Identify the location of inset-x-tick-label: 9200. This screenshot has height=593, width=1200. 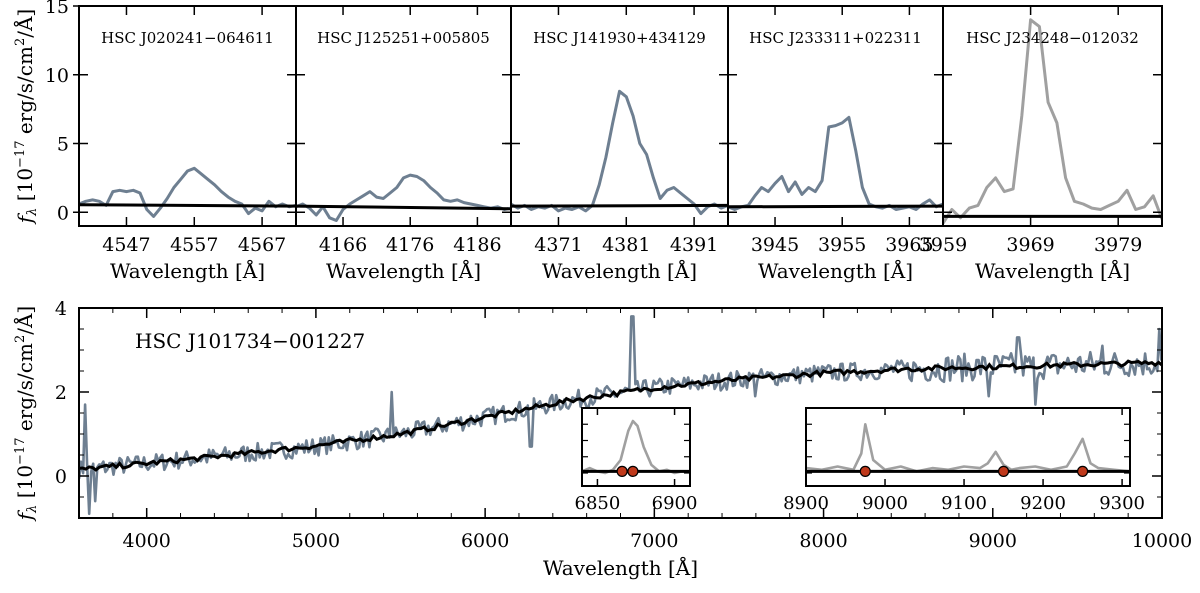
(1043, 503).